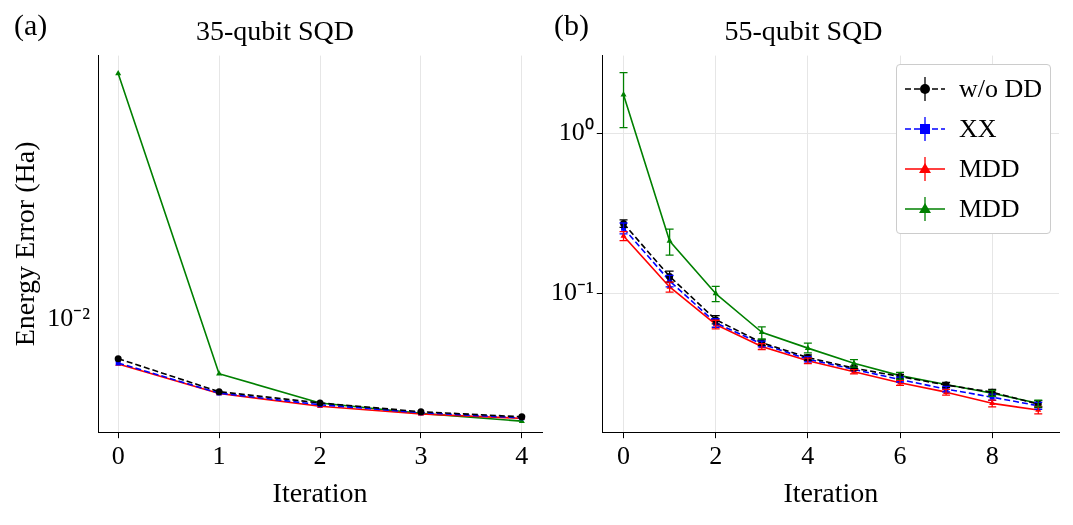  I want to click on x-tick-label: 1, so click(219, 455).